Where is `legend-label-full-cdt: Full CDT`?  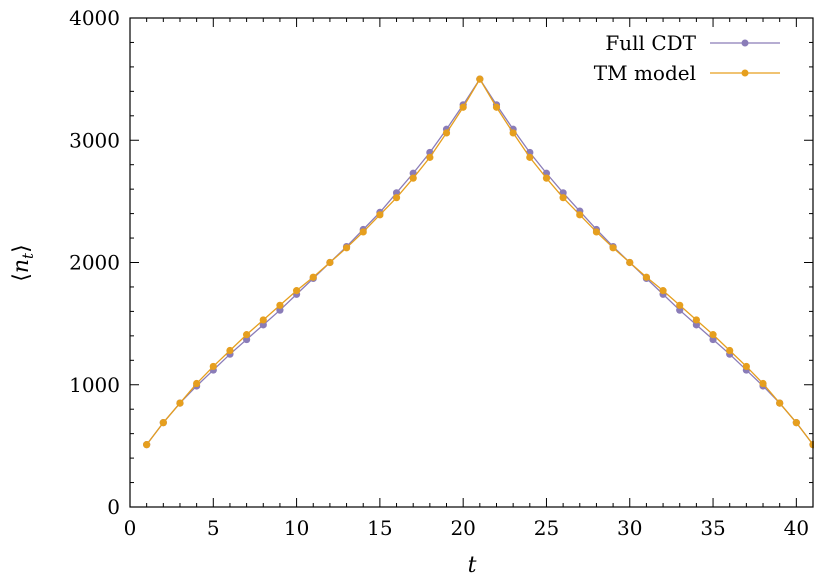
legend-label-full-cdt: Full CDT is located at coordinates (650, 43).